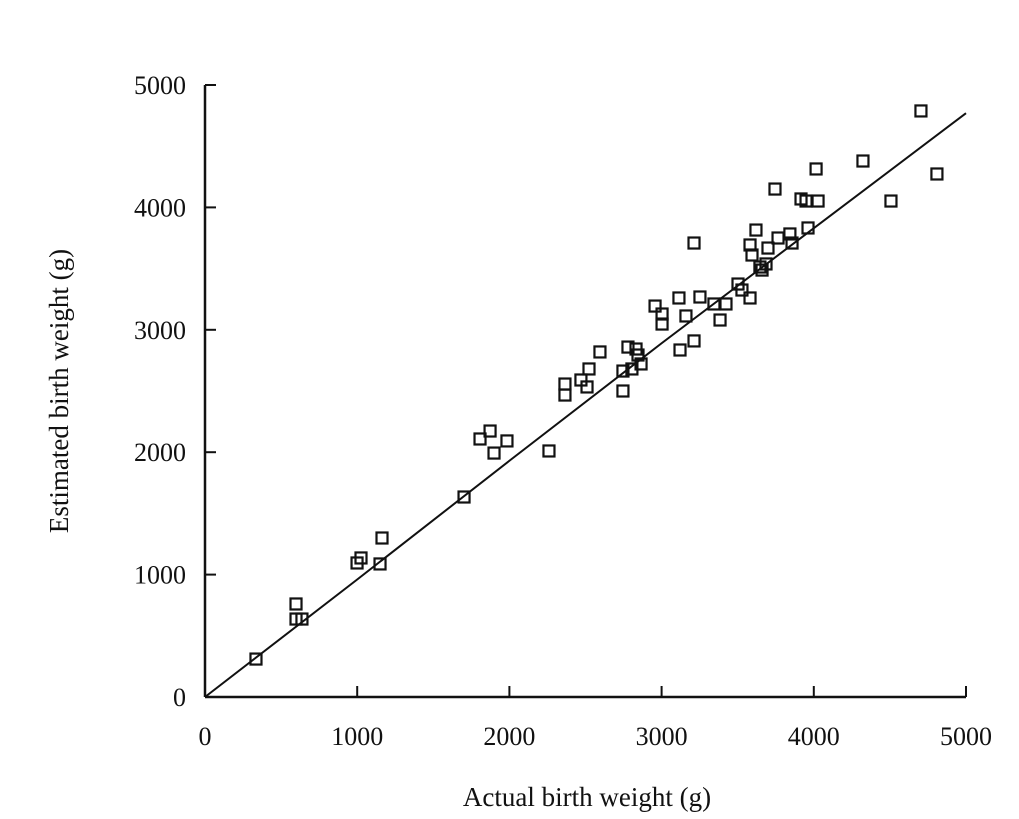  I want to click on x-tick-label: 2000, so click(509, 736).